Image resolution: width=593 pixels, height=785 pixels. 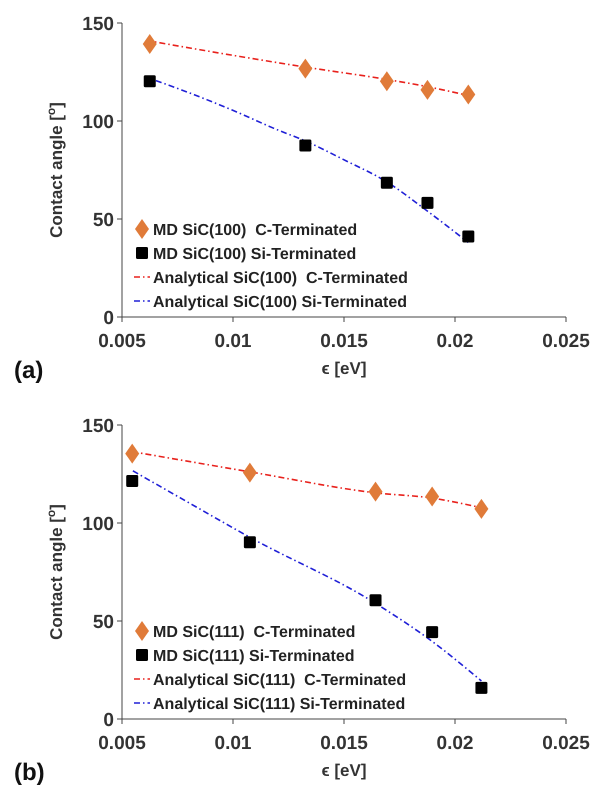 What do you see at coordinates (29, 772) in the screenshot?
I see `text: (b)` at bounding box center [29, 772].